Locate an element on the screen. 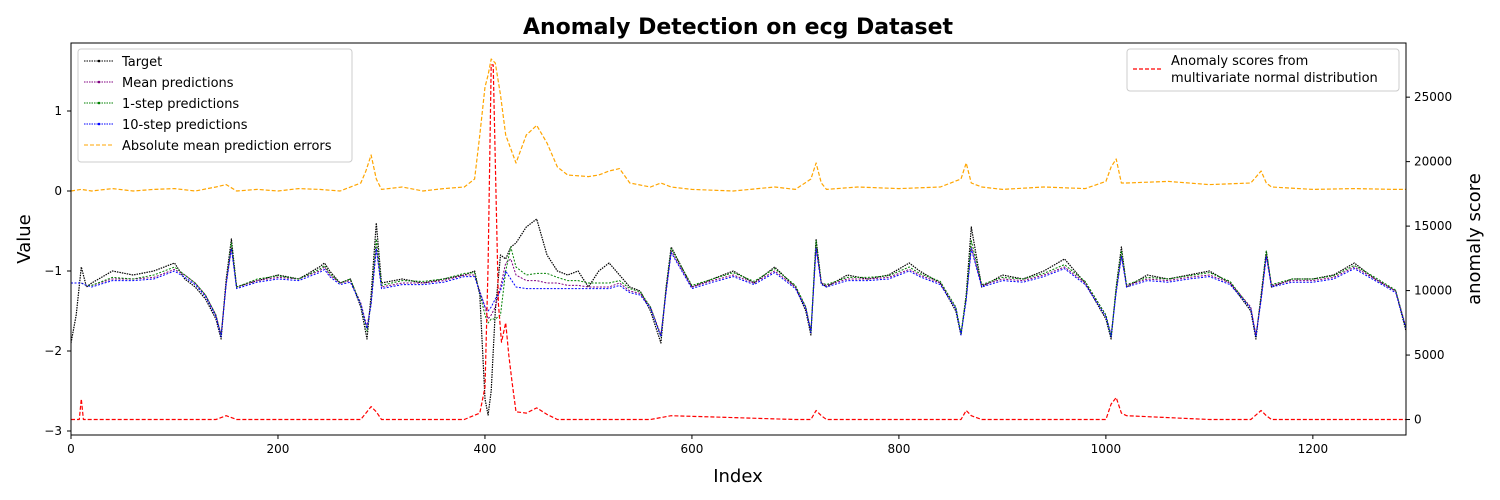  legend-main-label-1: Mean predictions is located at coordinates (178, 83).